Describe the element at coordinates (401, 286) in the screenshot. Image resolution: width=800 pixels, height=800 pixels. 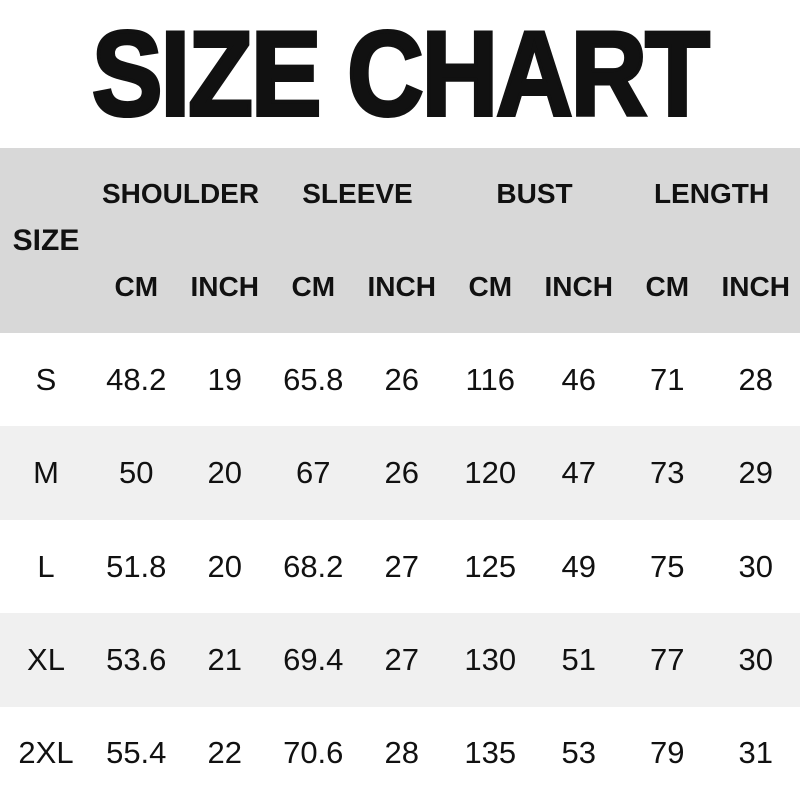
I see `unit-header-sleeve-inch: INCH` at that location.